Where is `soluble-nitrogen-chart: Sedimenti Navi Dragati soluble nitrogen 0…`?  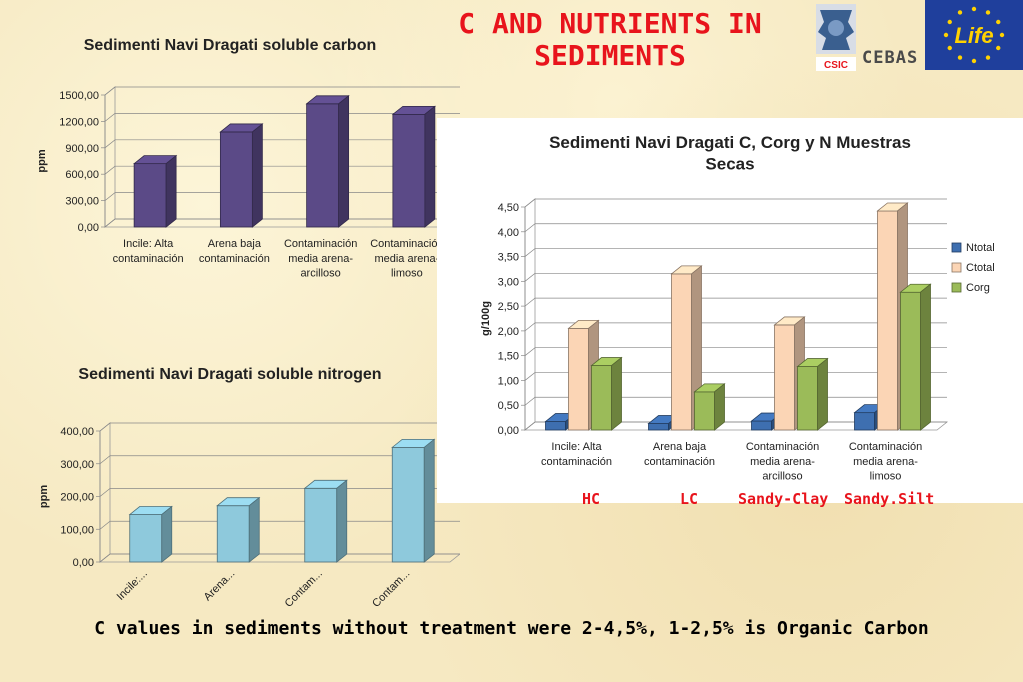
soluble-nitrogen-chart: Sedimenti Navi Dragati soluble nitrogen 0… is located at coordinates (249, 488).